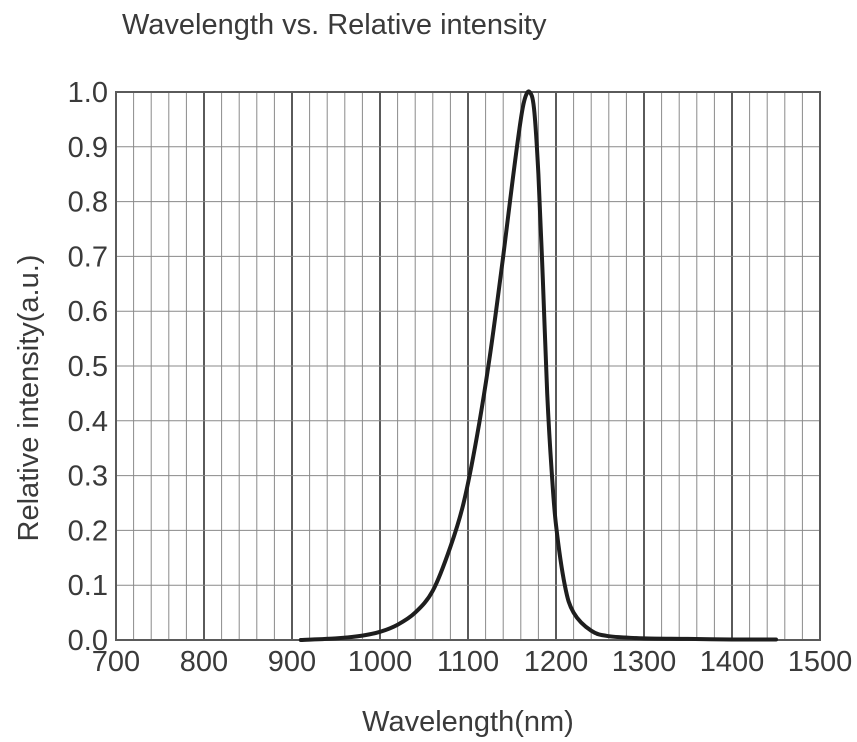  What do you see at coordinates (29, 398) in the screenshot?
I see `y-axis-label: Relative intensity(a.u.)` at bounding box center [29, 398].